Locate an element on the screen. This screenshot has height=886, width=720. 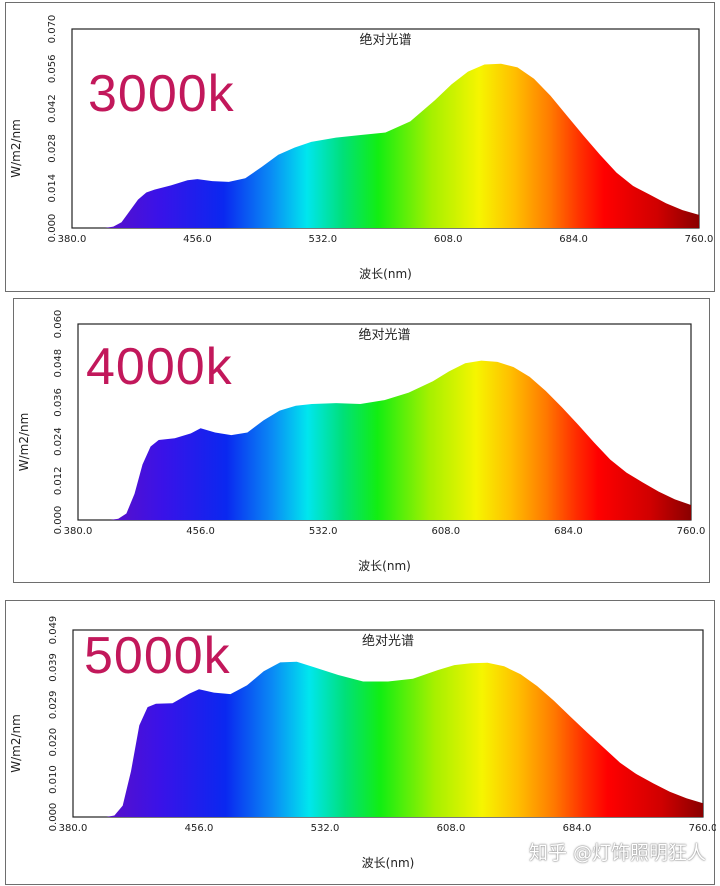
cct-label-5000k: 5000k is located at coordinates (157, 656).